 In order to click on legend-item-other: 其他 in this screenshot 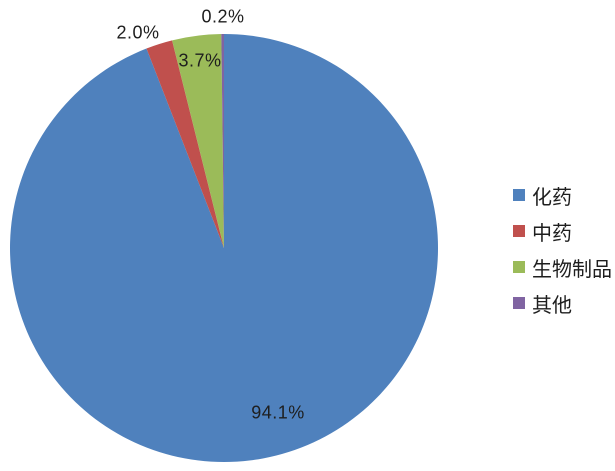, I will do `click(562, 304)`.